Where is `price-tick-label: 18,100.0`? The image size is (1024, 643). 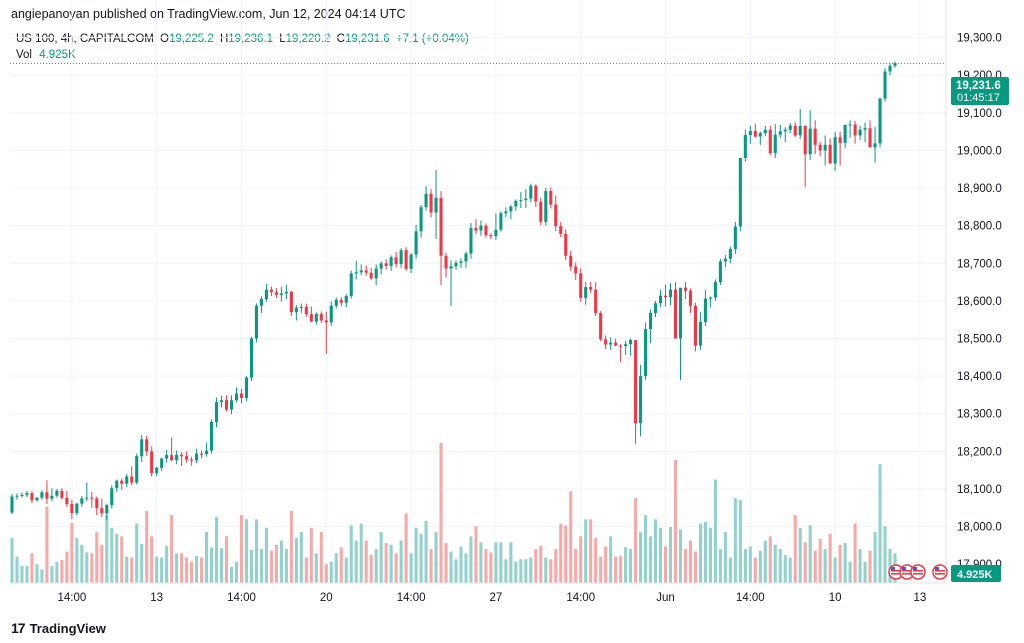 price-tick-label: 18,100.0 is located at coordinates (979, 490).